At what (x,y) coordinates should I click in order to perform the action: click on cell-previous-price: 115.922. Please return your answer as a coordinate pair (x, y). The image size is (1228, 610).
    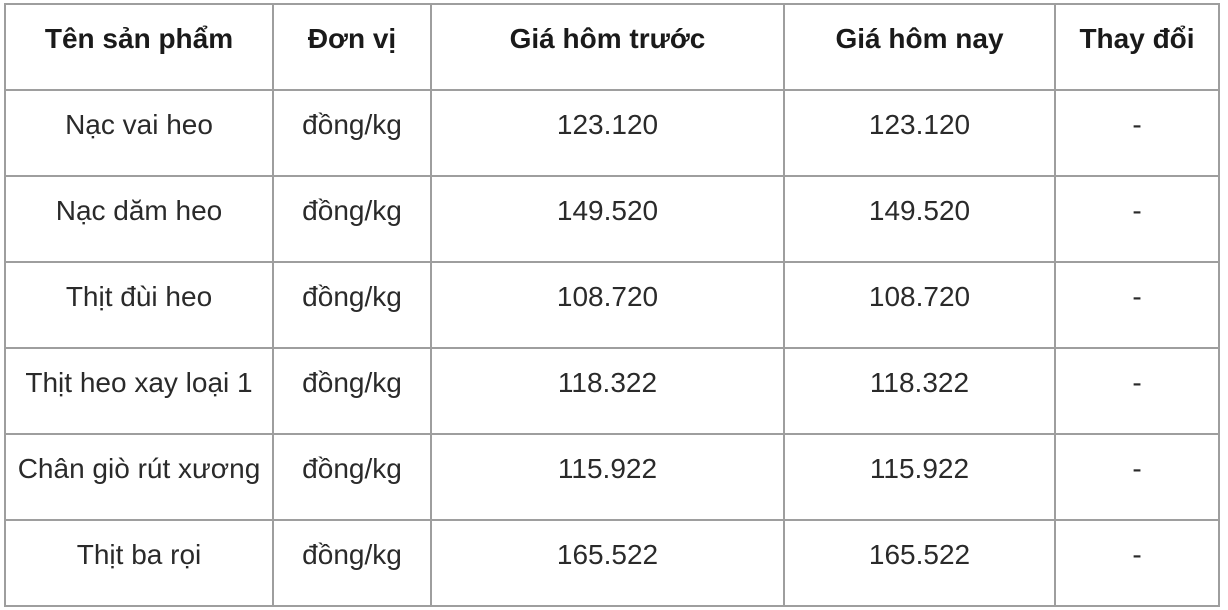
    Looking at the image, I should click on (607, 477).